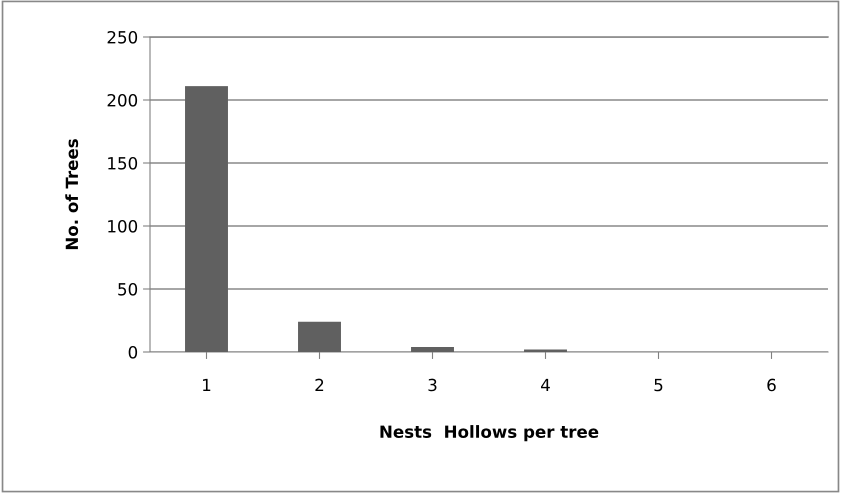 The height and width of the screenshot is (493, 841). I want to click on x-tick-label: 1, so click(206, 385).